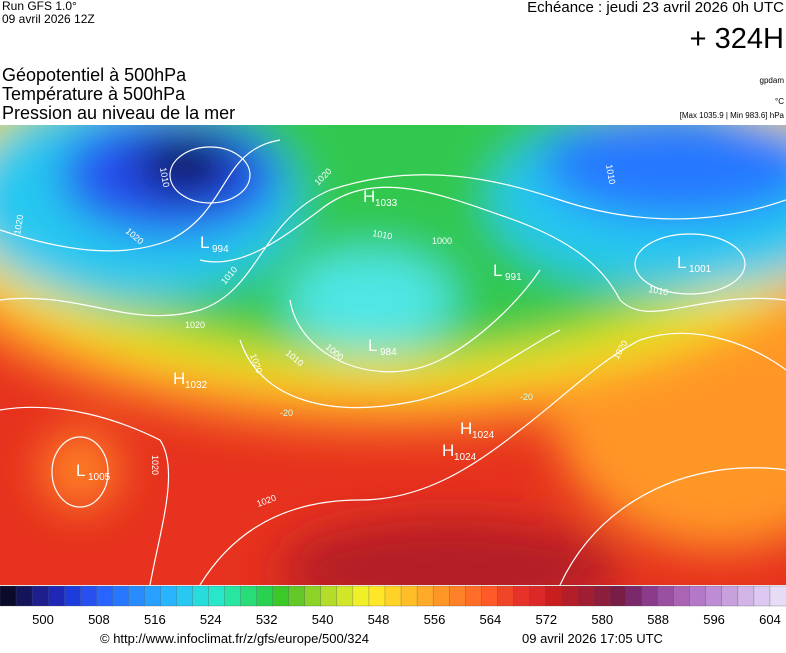  I want to click on scale-tick-label: 596, so click(714, 619).